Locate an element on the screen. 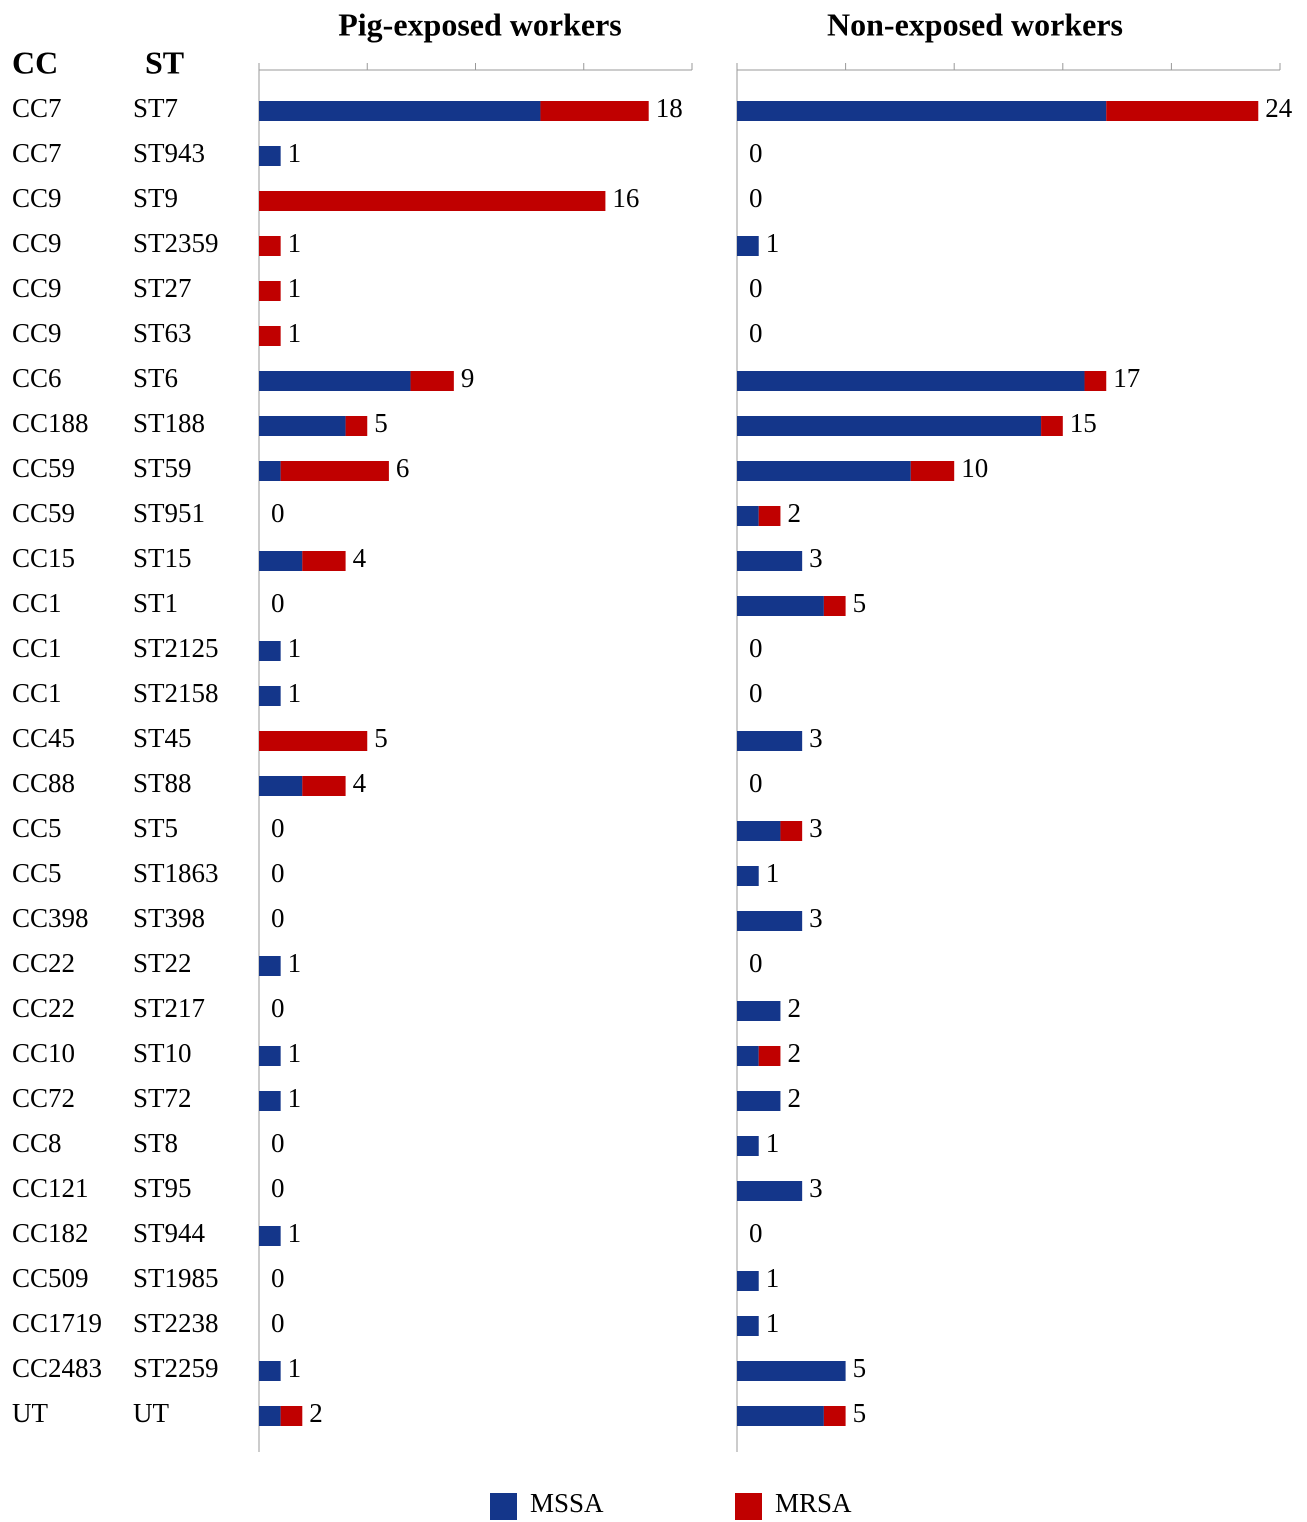  row-label: CC59 is located at coordinates (43, 468).